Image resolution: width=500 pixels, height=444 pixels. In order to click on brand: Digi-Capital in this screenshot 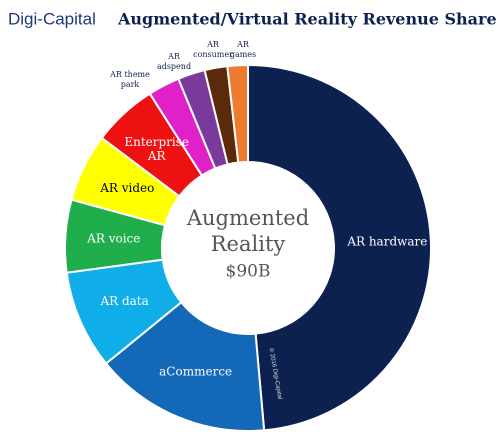, I will do `click(52, 18)`.